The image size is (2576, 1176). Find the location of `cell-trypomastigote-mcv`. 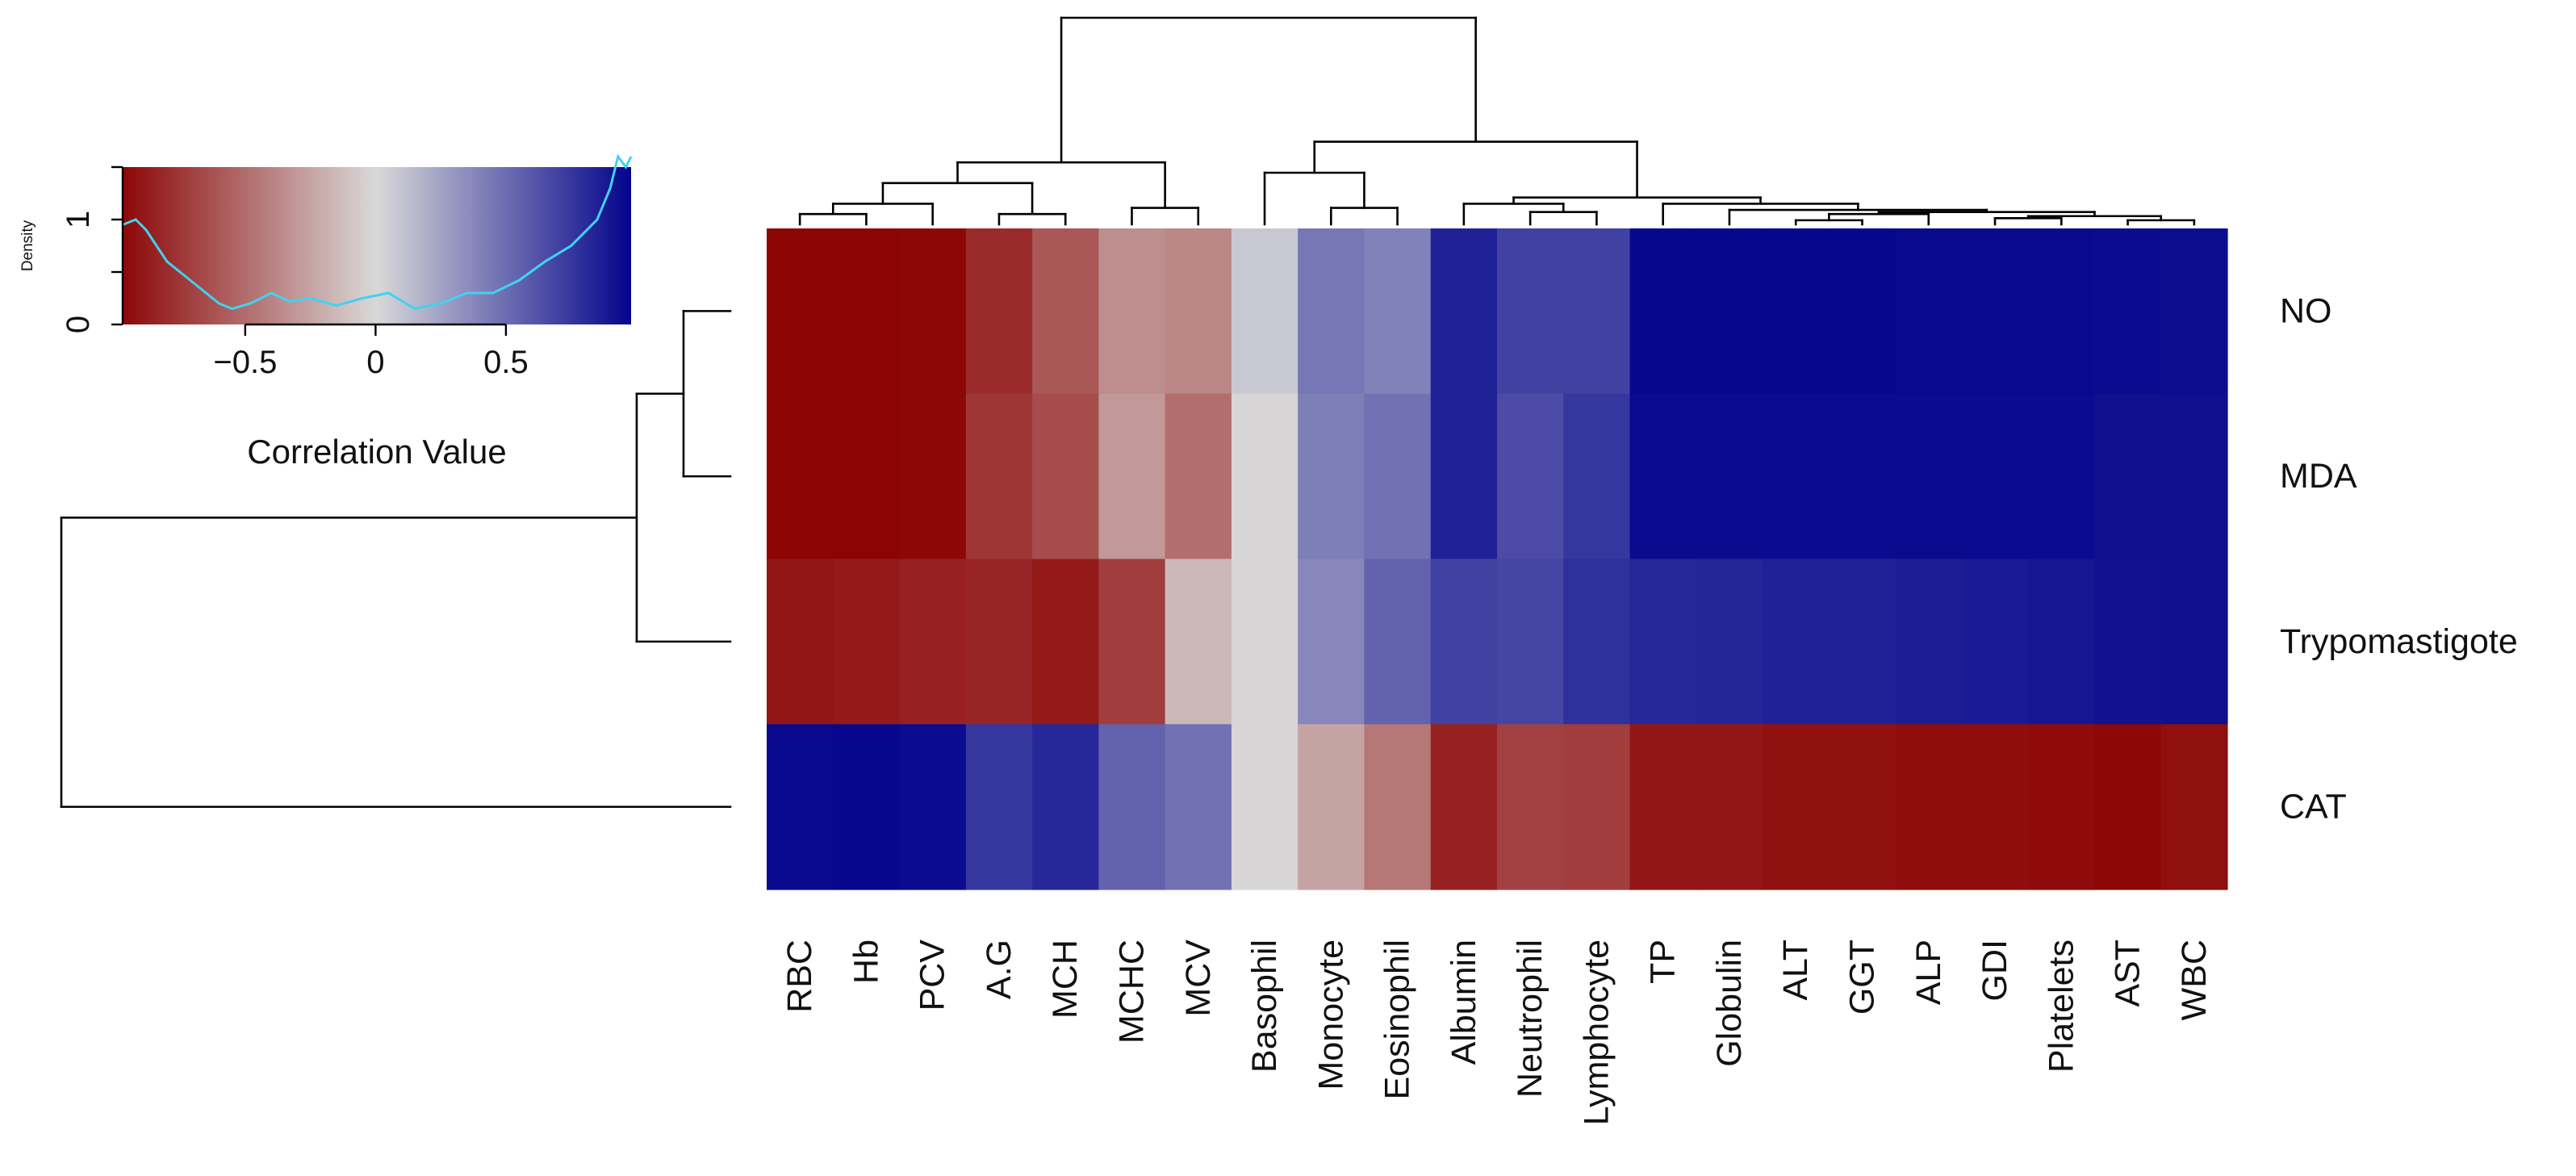

cell-trypomastigote-mcv is located at coordinates (1198, 642).